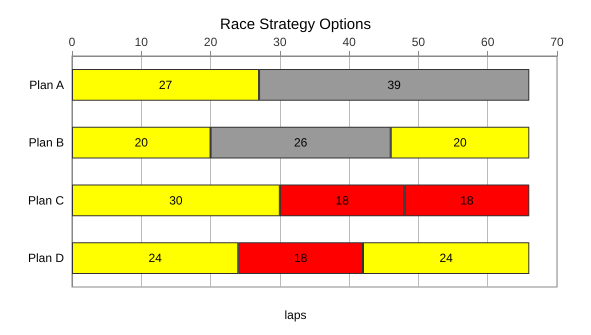  I want to click on x-tick-label: 10, so click(141, 42).